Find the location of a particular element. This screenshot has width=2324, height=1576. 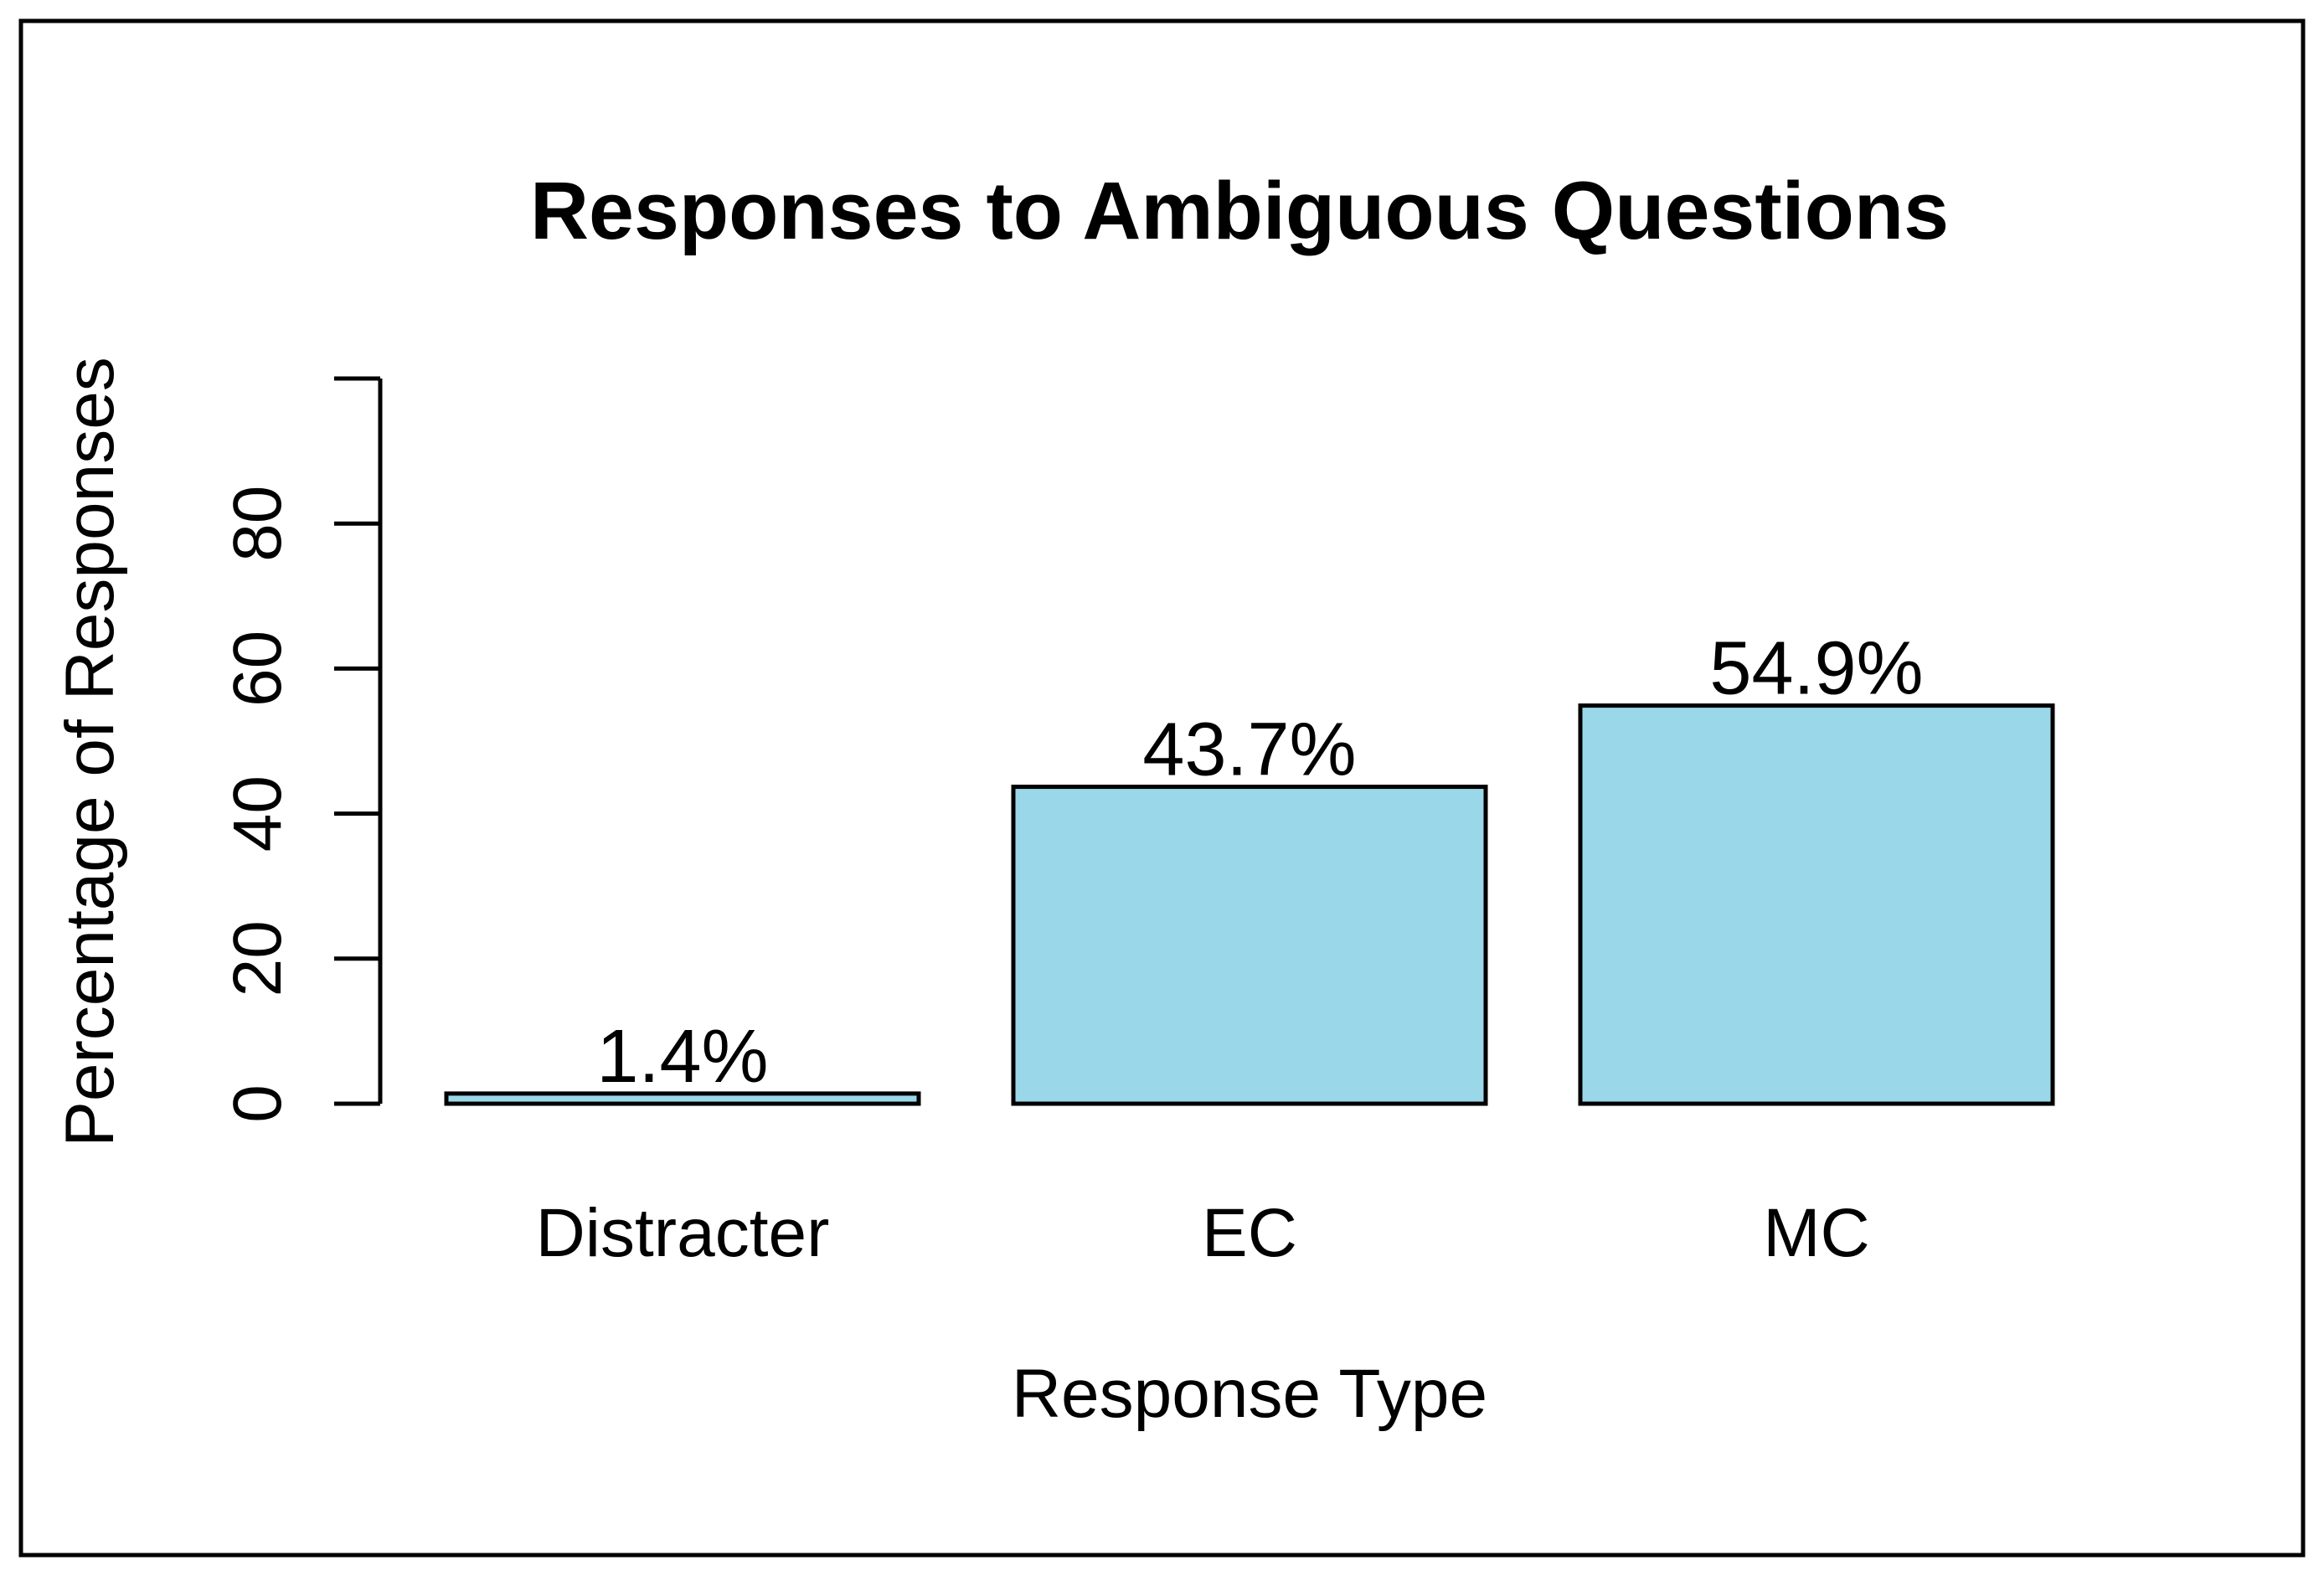

y-axis: 0 20 40 60 80 is located at coordinates (301, 749).